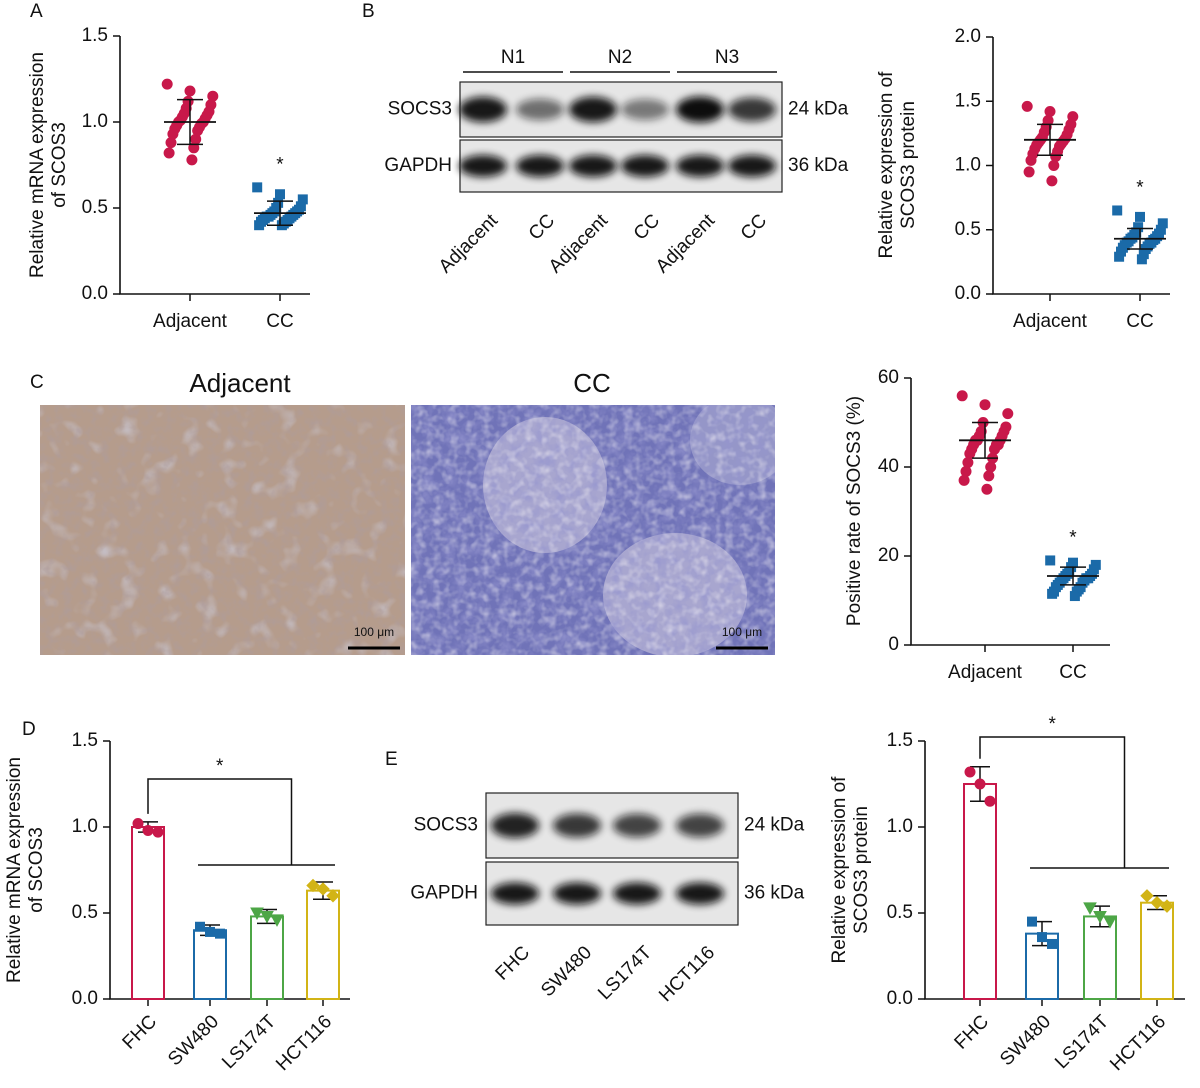 The height and width of the screenshot is (1088, 1200). I want to click on y-axis-label: Positive rate of SOCS3 (%), so click(854, 511).